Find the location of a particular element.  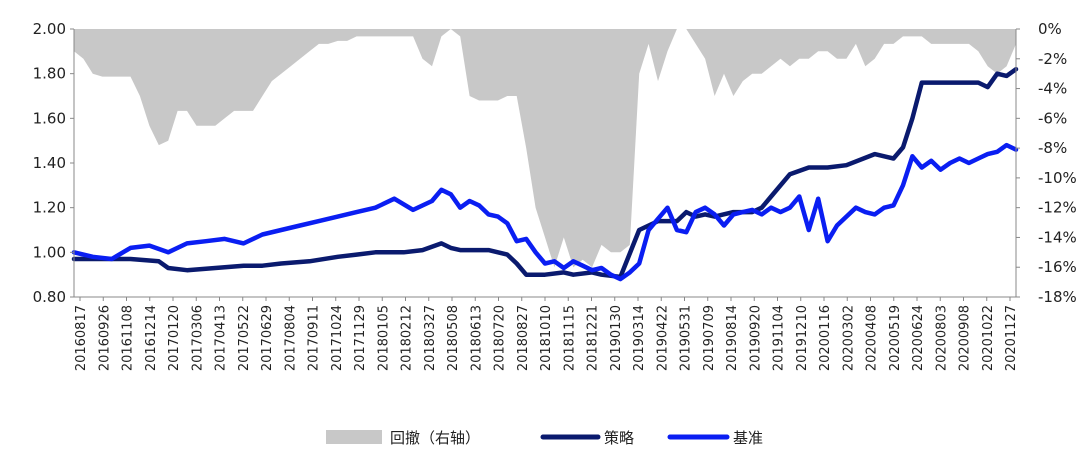

x-tick-label: 20201022 is located at coordinates (988, 338).